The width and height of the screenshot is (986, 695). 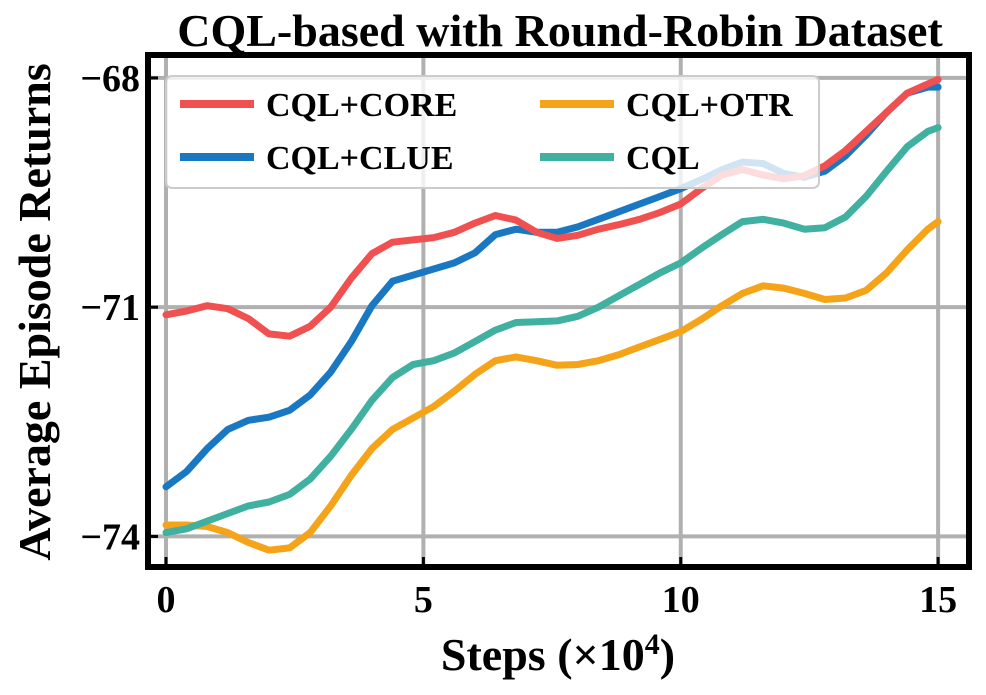 I want to click on x-axis-label-exponent: 4, so click(x=652, y=644).